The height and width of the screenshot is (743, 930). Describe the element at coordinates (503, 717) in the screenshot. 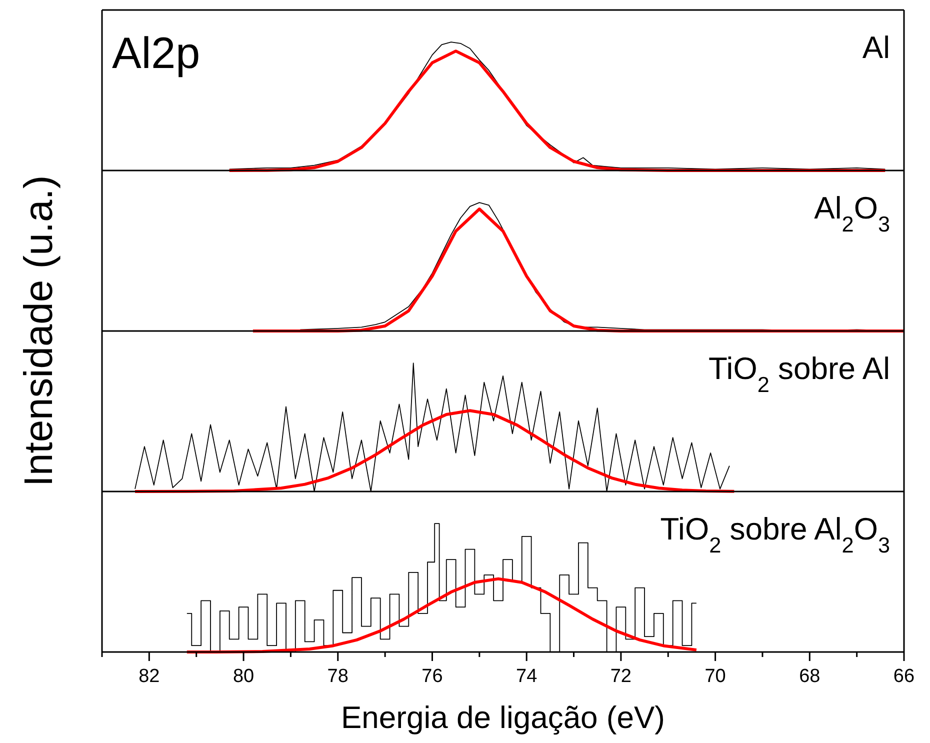

I see `x-axis-title: Energia de ligação (eV)` at that location.